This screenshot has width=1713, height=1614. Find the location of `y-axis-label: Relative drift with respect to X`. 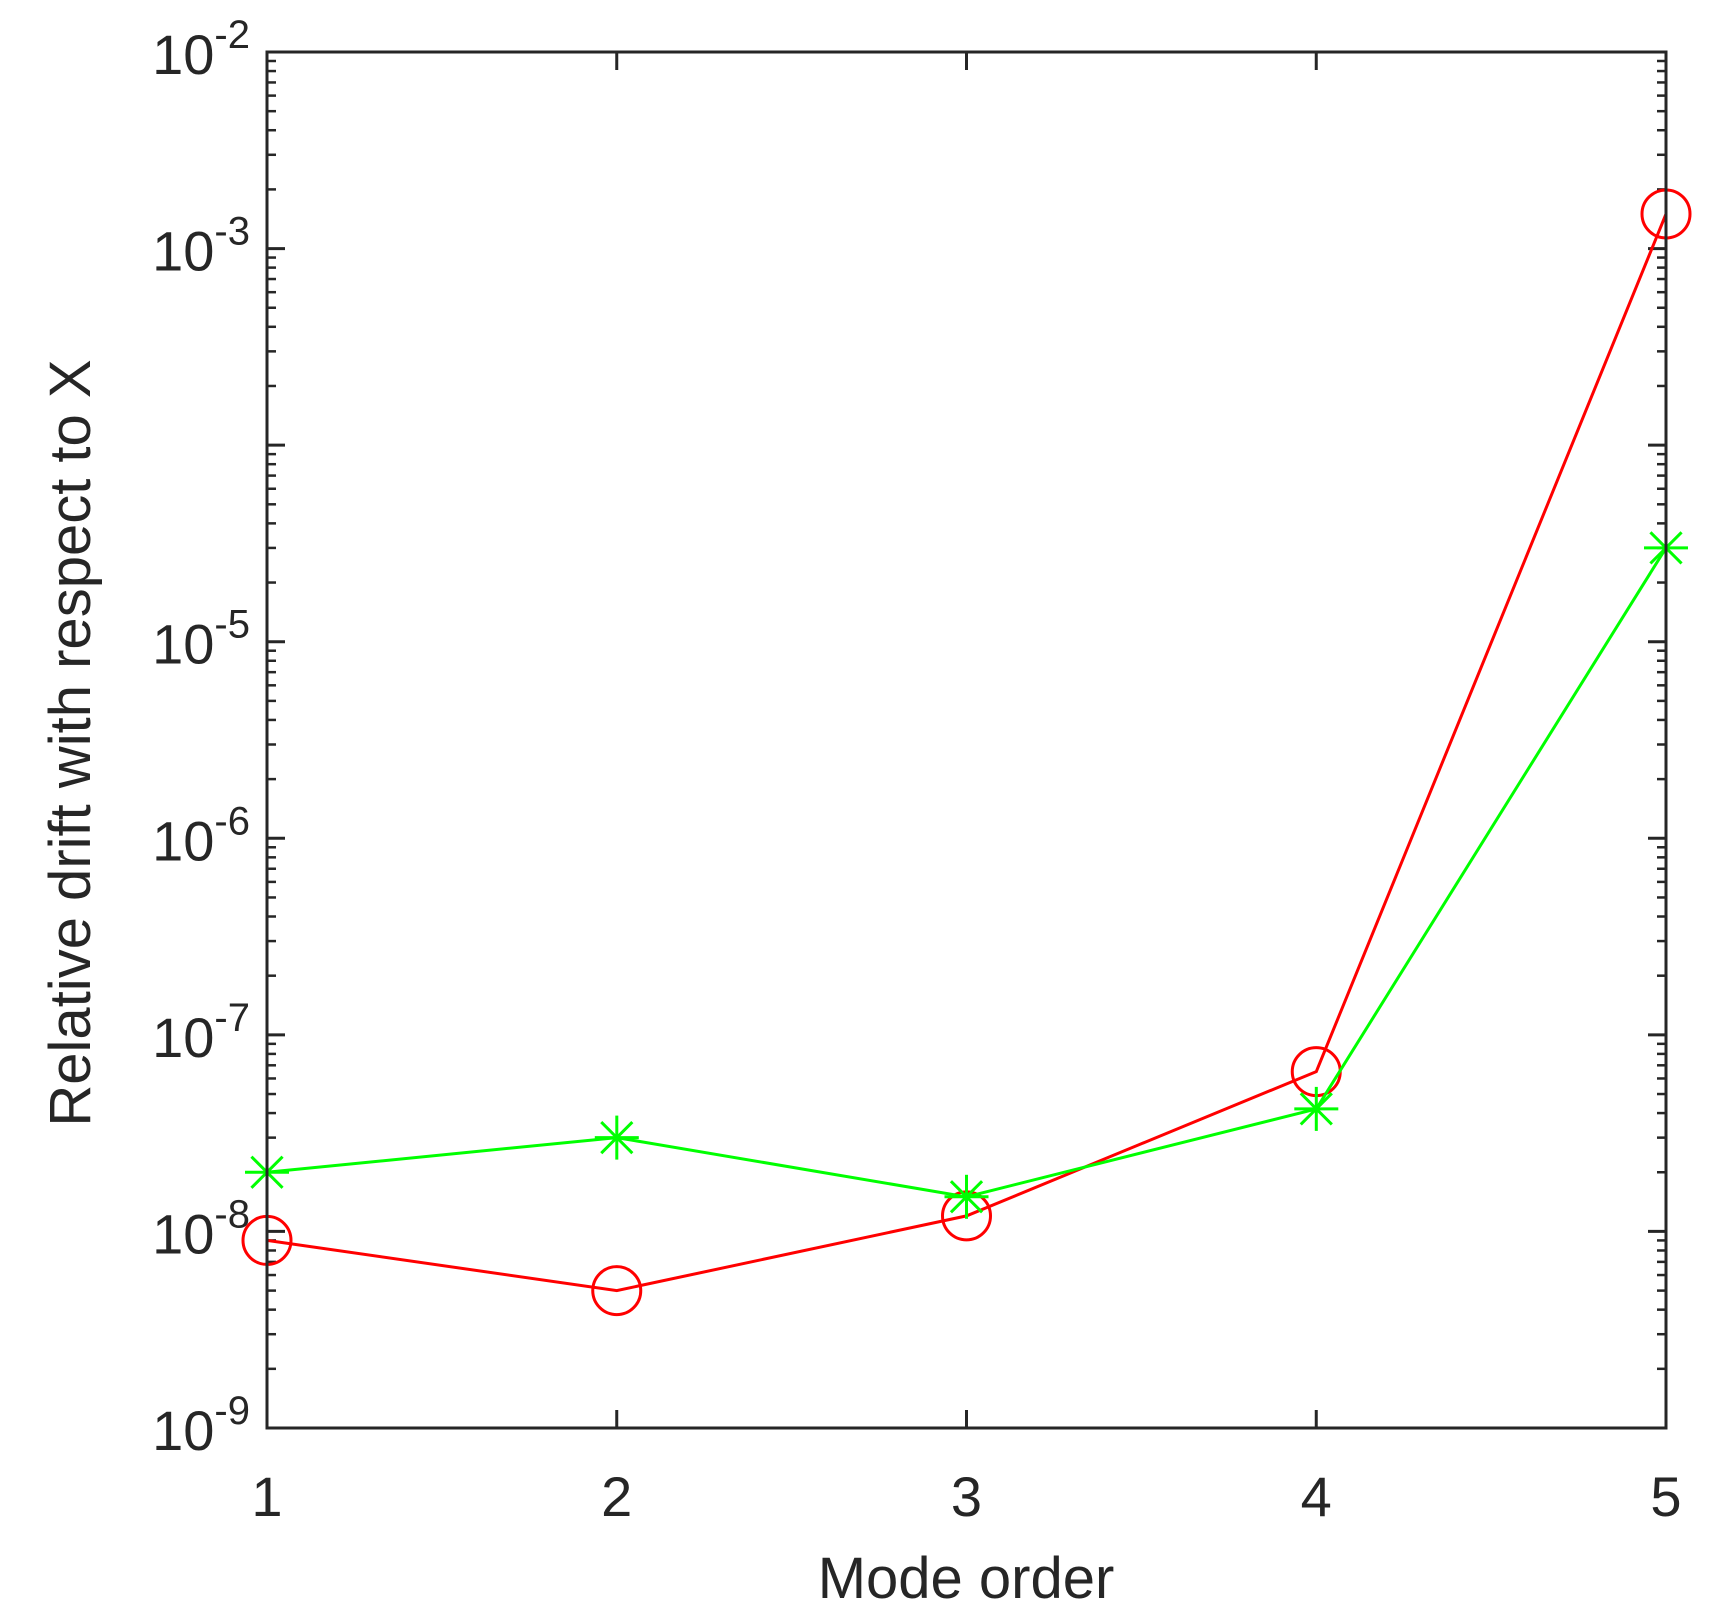

y-axis-label: Relative drift with respect to X is located at coordinates (70, 742).